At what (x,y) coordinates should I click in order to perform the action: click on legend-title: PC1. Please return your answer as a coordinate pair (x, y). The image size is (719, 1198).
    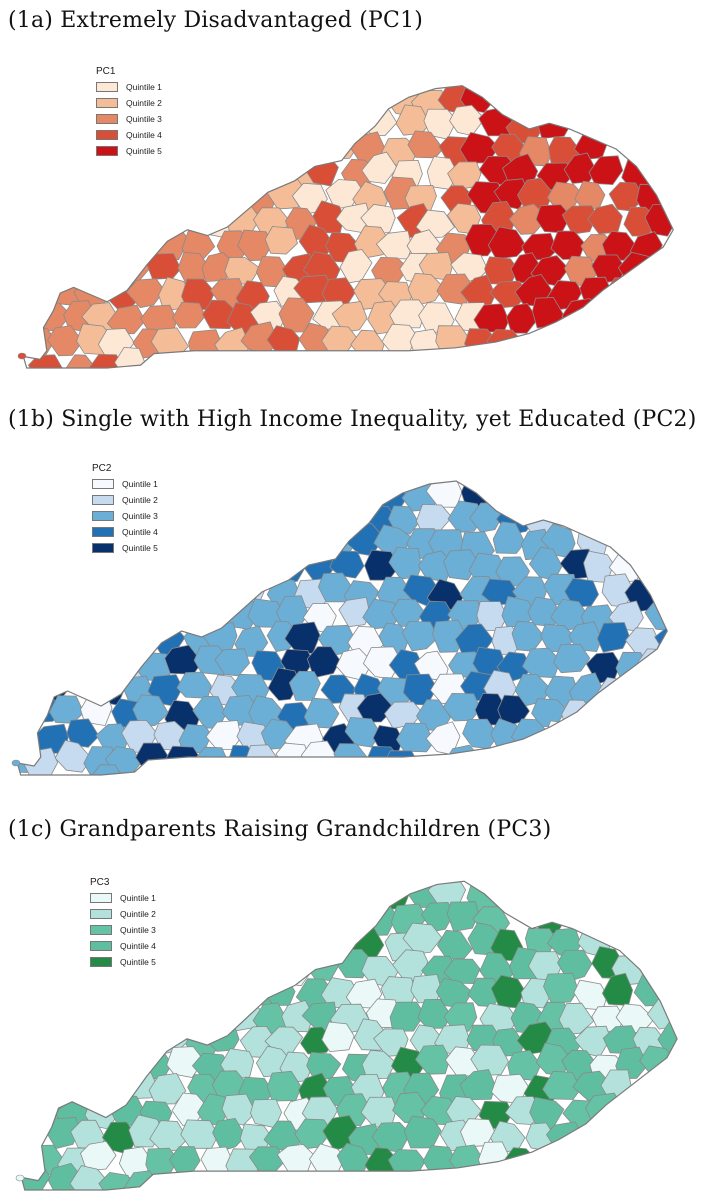
    Looking at the image, I should click on (106, 71).